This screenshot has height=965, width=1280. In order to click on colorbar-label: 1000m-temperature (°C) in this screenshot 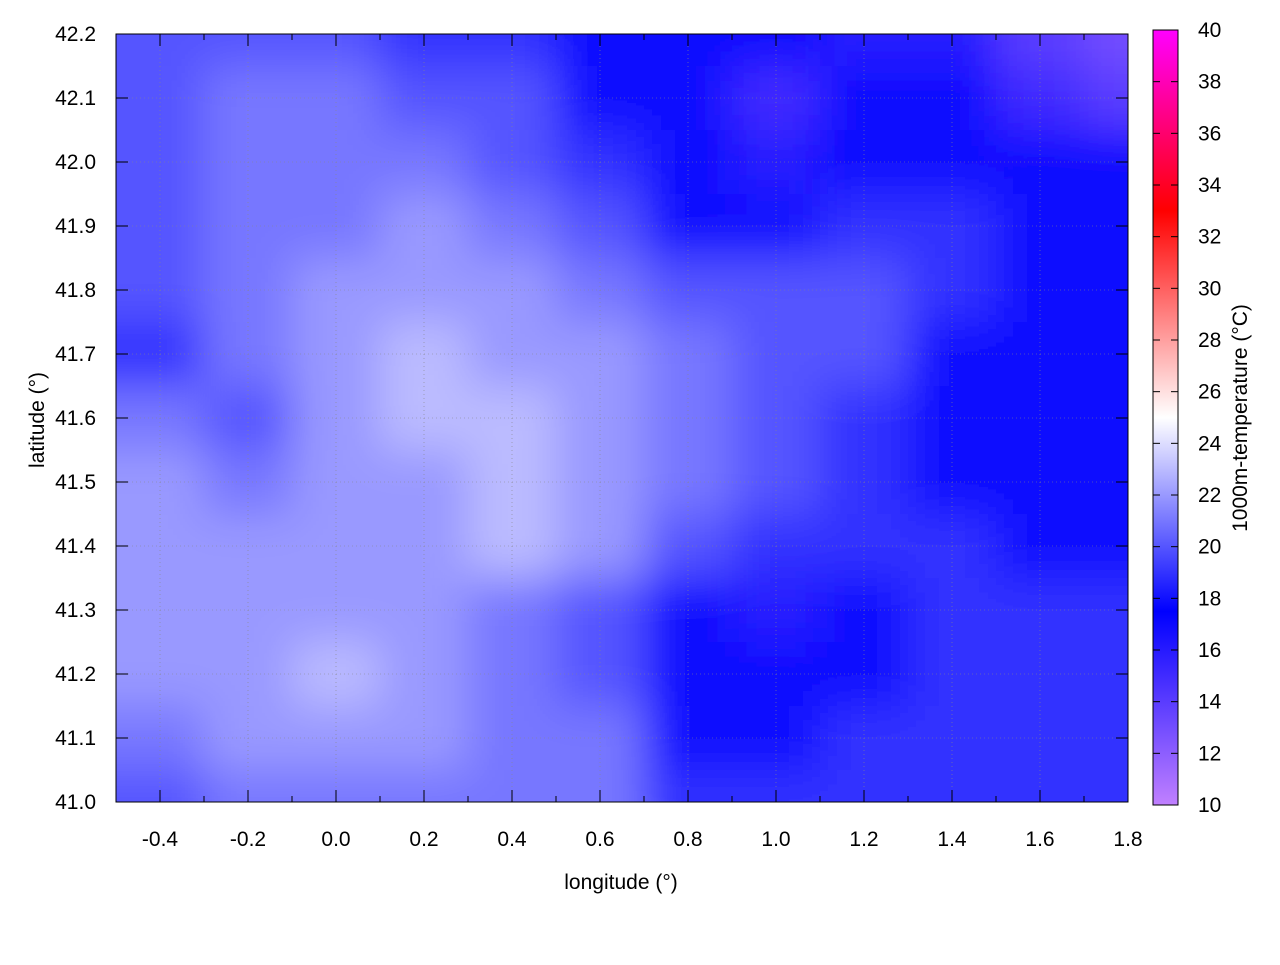, I will do `click(1240, 418)`.